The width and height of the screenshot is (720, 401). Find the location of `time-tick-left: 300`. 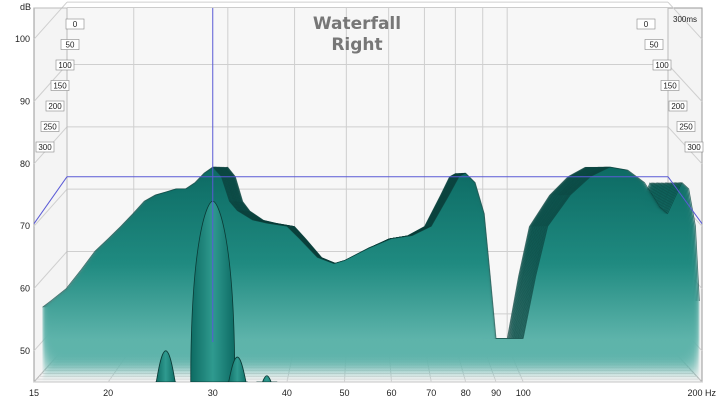

time-tick-left: 300 is located at coordinates (45, 147).